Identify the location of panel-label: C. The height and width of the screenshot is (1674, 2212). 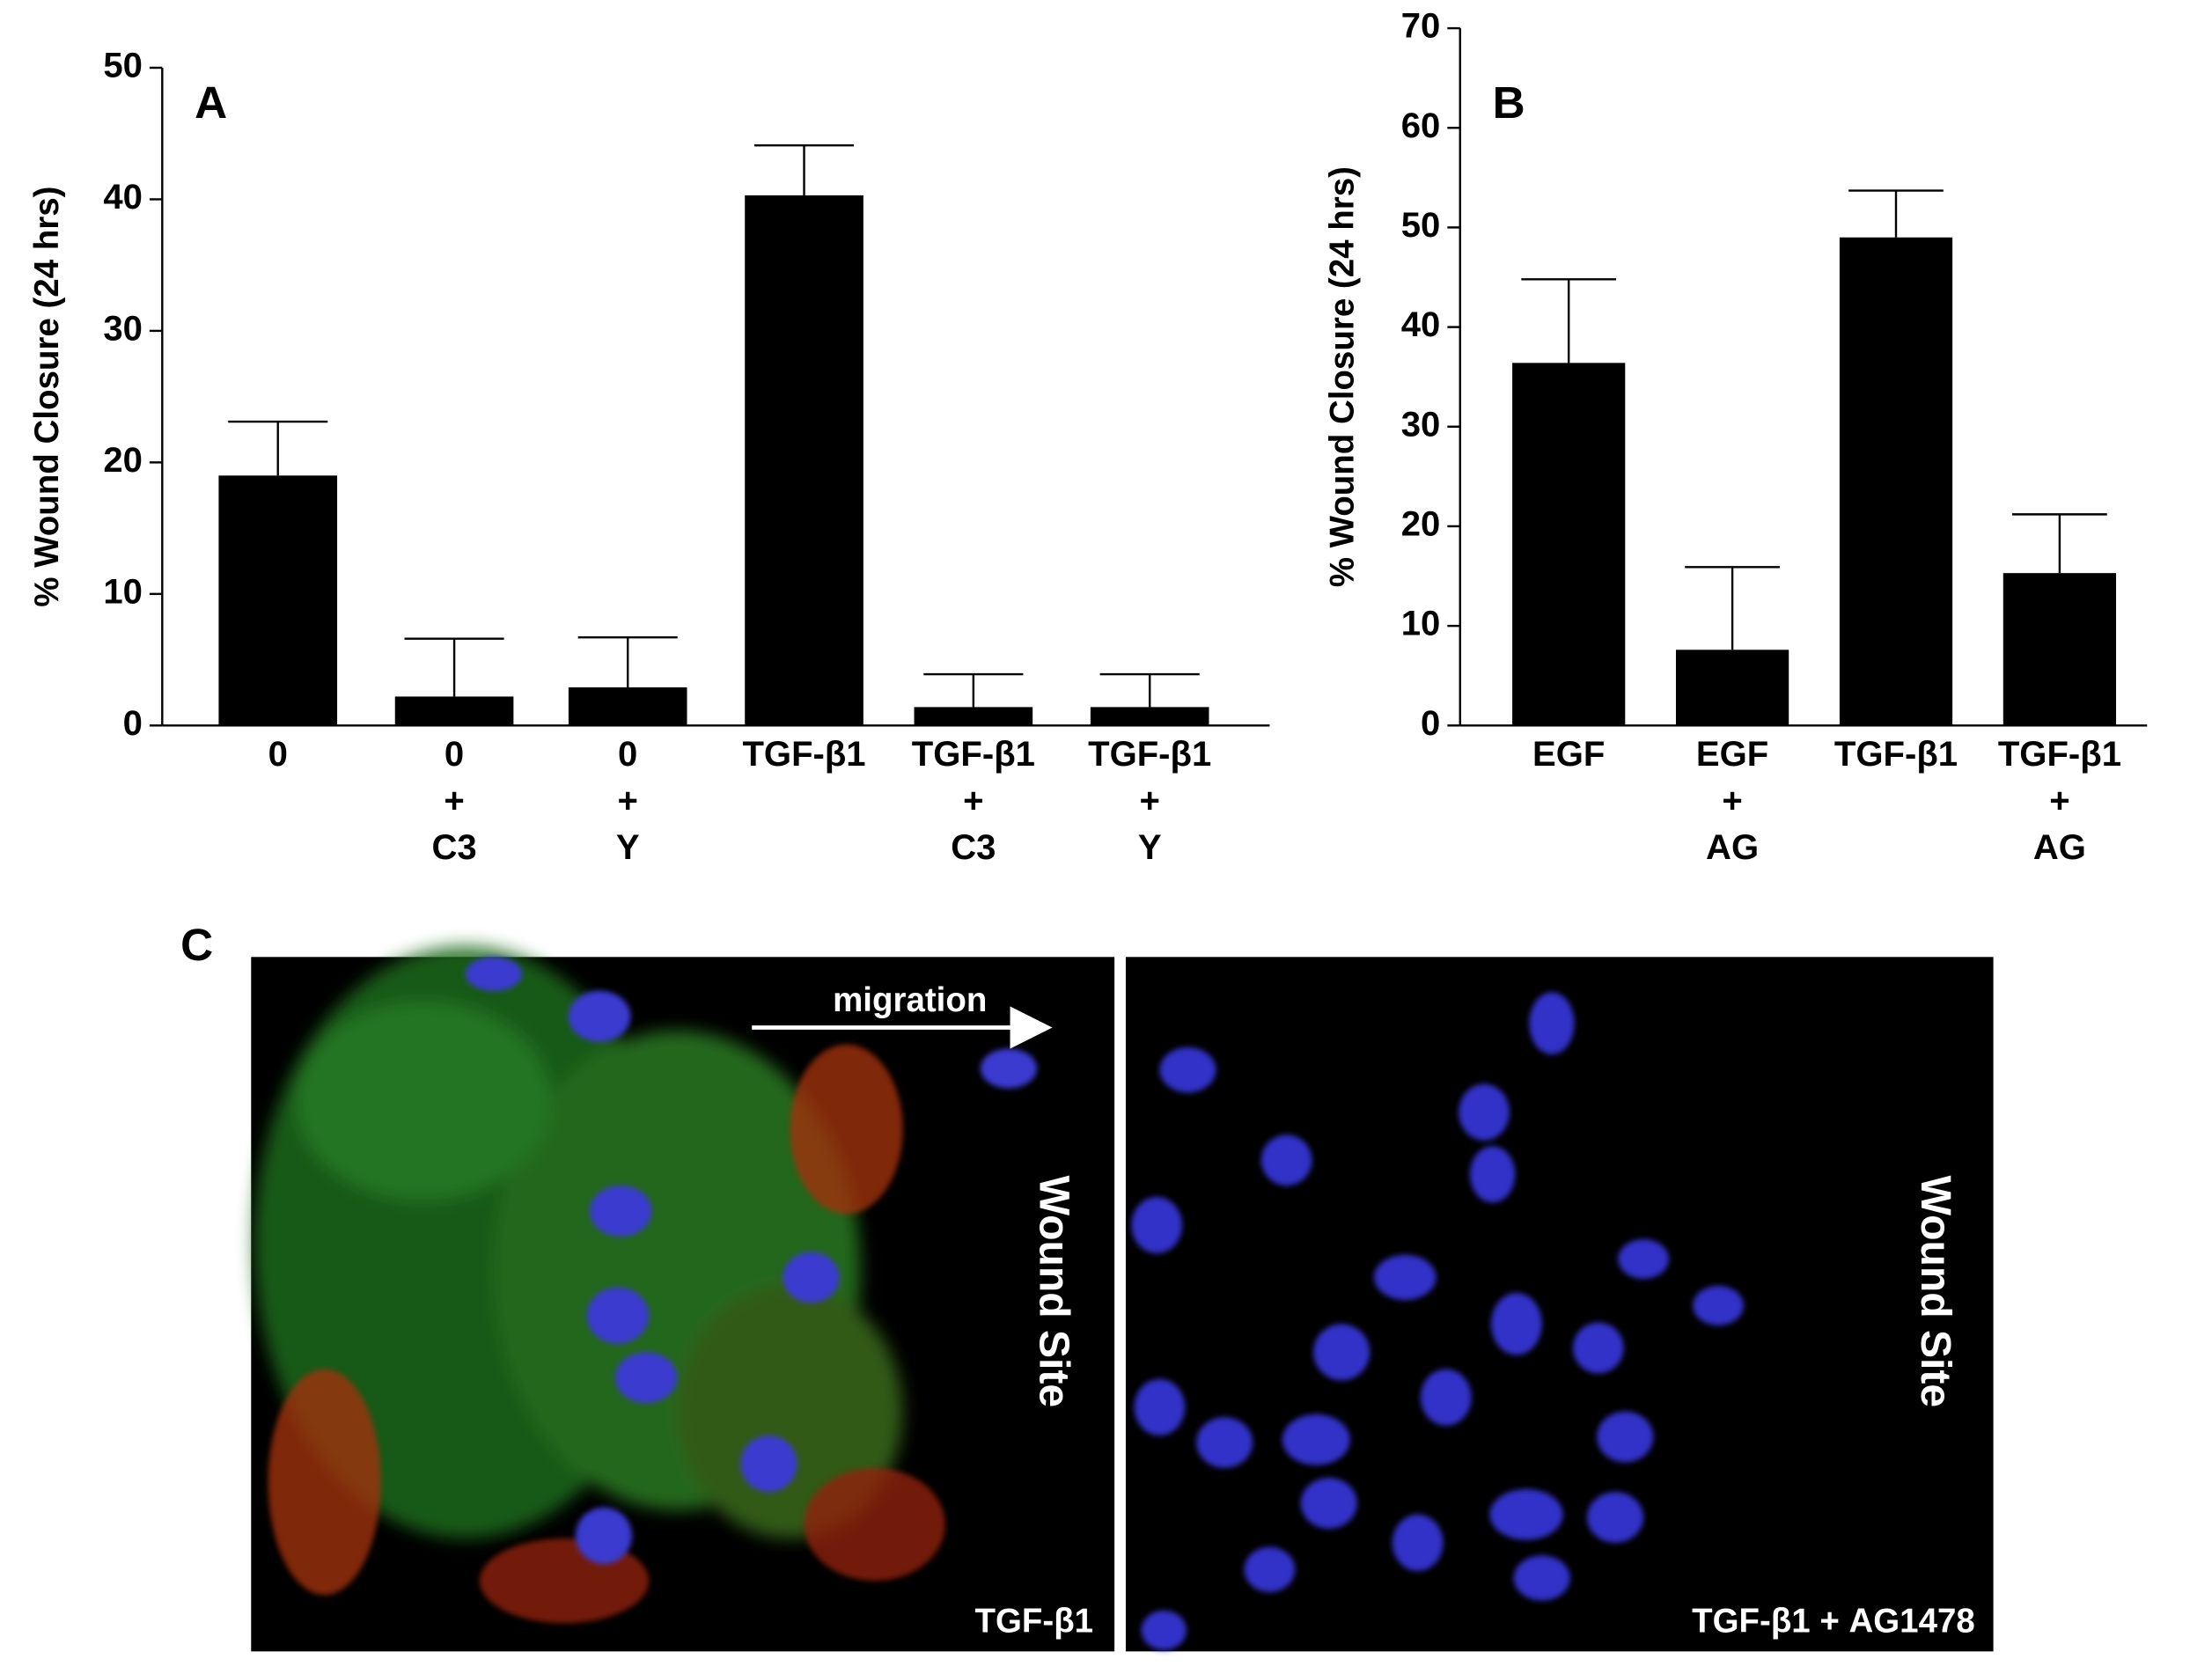
(197, 945).